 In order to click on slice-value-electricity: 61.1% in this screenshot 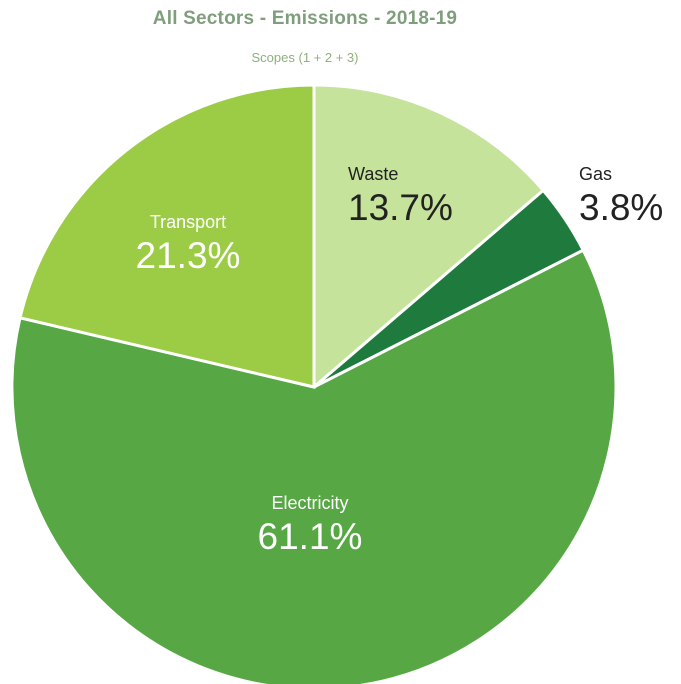, I will do `click(310, 536)`.